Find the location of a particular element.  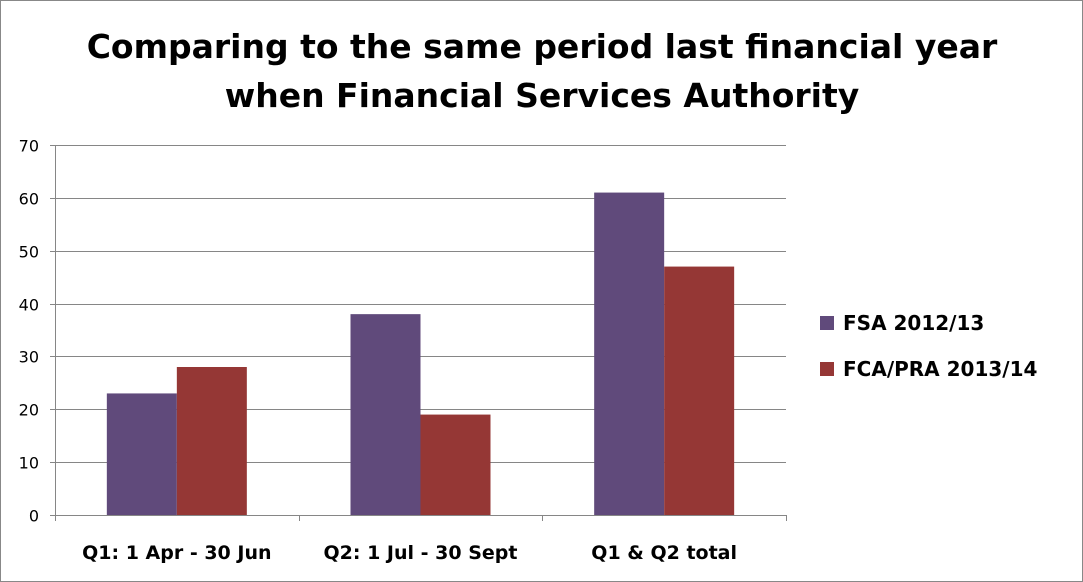

y-tick-label: 10 is located at coordinates (29, 463).